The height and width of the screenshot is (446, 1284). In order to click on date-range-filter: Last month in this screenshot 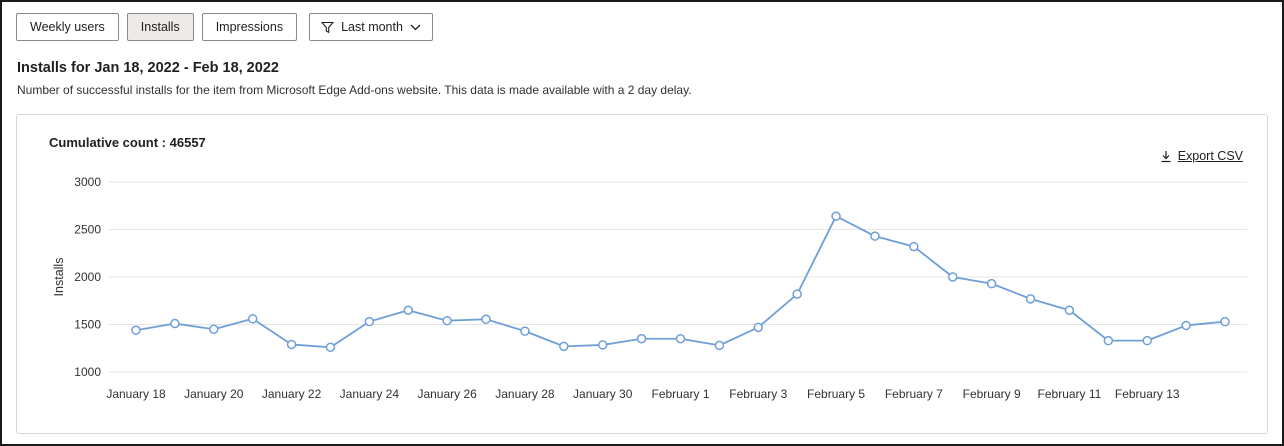, I will do `click(371, 27)`.